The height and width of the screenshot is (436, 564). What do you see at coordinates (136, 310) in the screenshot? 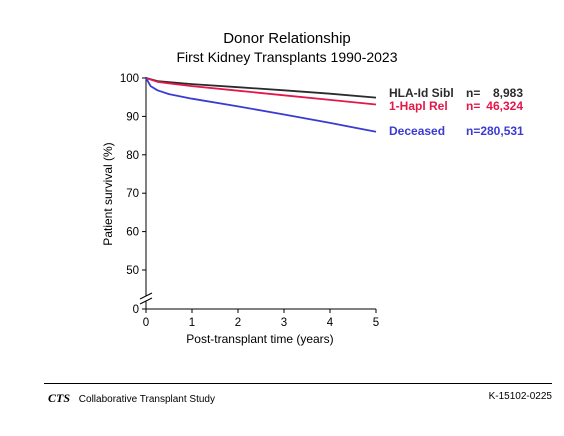
I see `y-tick-label: 0` at bounding box center [136, 310].